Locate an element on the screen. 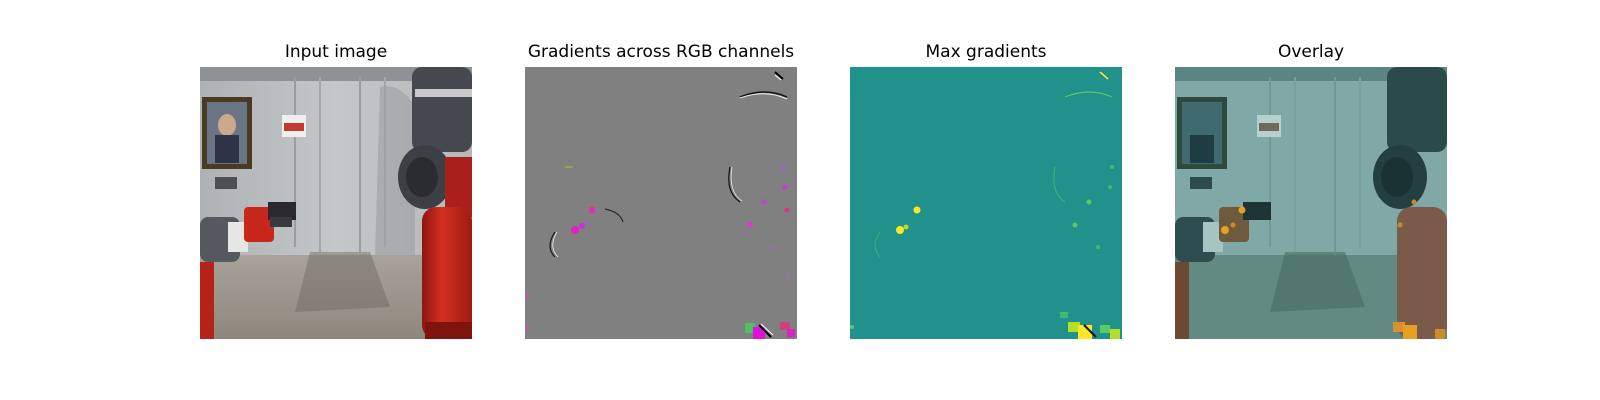 Image resolution: width=1600 pixels, height=400 pixels. panel-title: Overlay is located at coordinates (1311, 52).